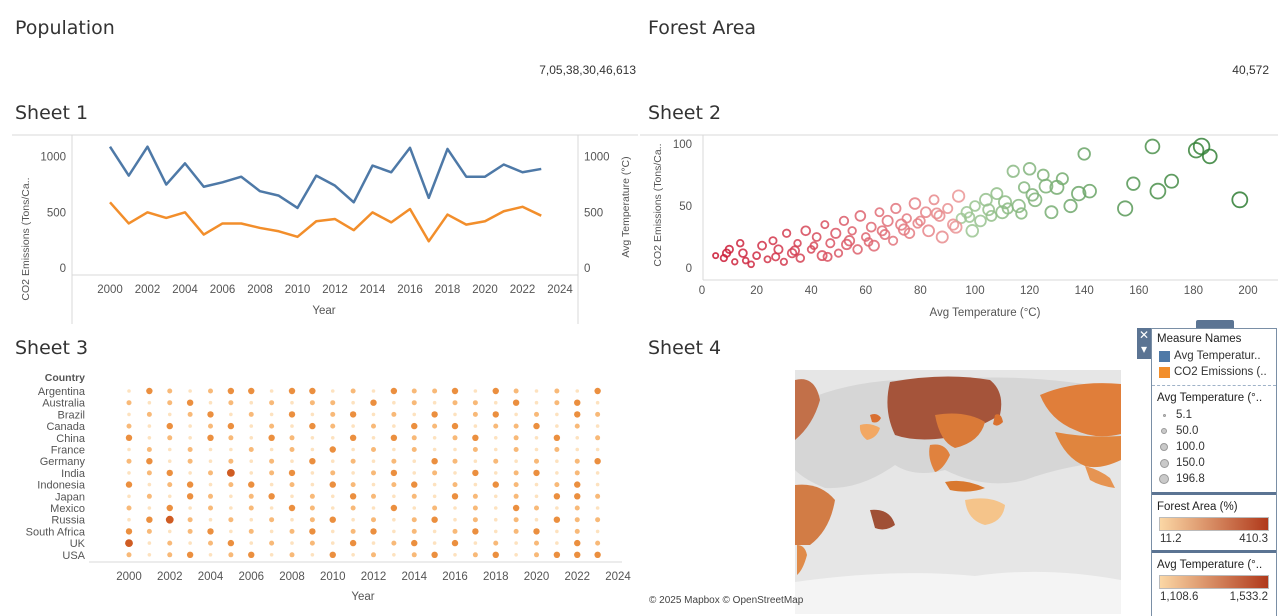 The height and width of the screenshot is (616, 1280). Describe the element at coordinates (53, 158) in the screenshot. I see `sheet1-y-tick: 1000` at that location.